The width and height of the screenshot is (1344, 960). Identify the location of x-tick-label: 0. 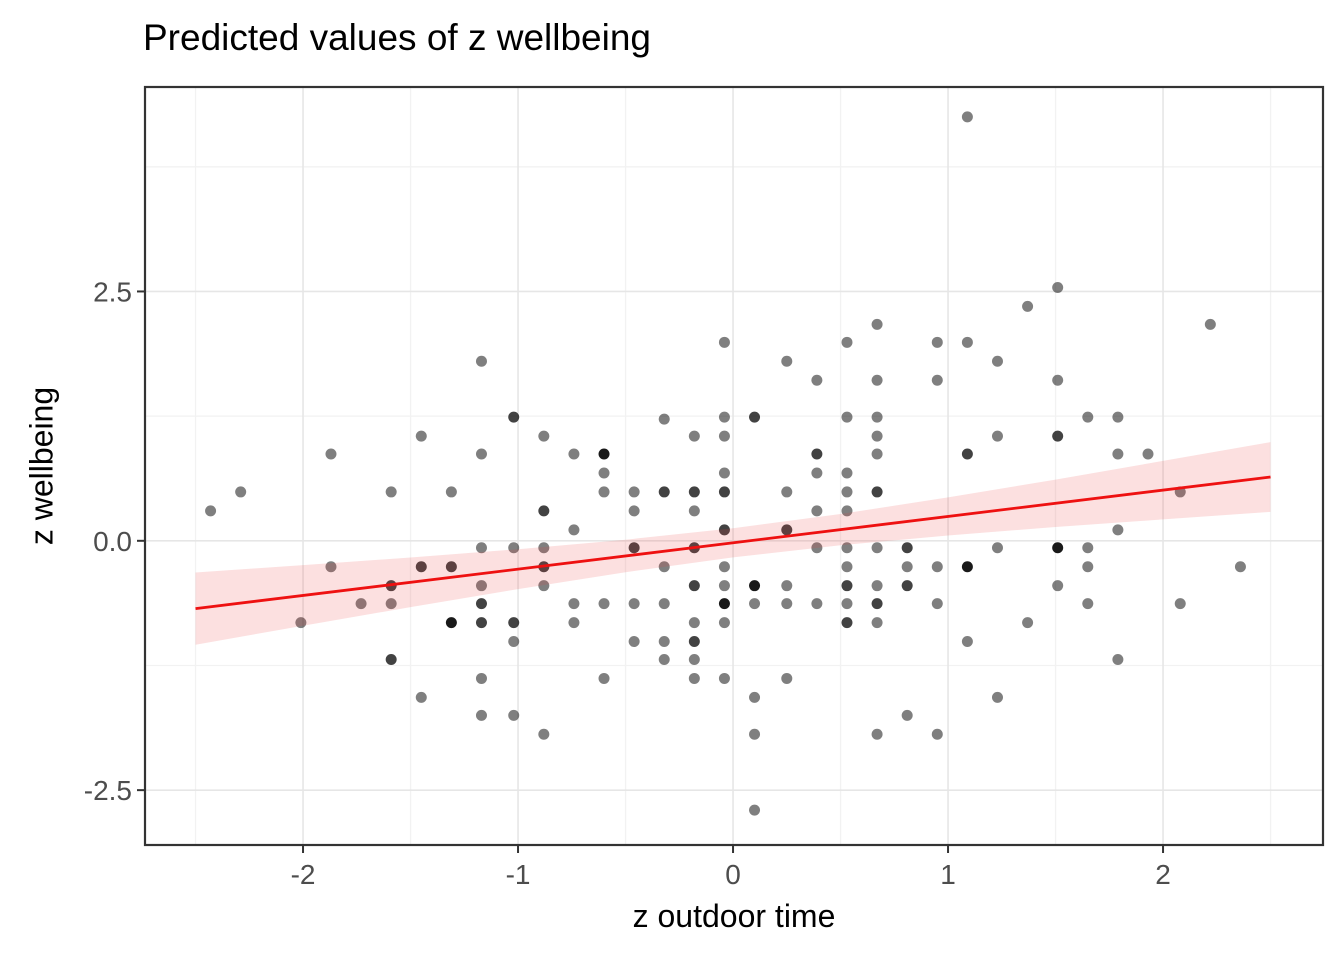
(733, 874).